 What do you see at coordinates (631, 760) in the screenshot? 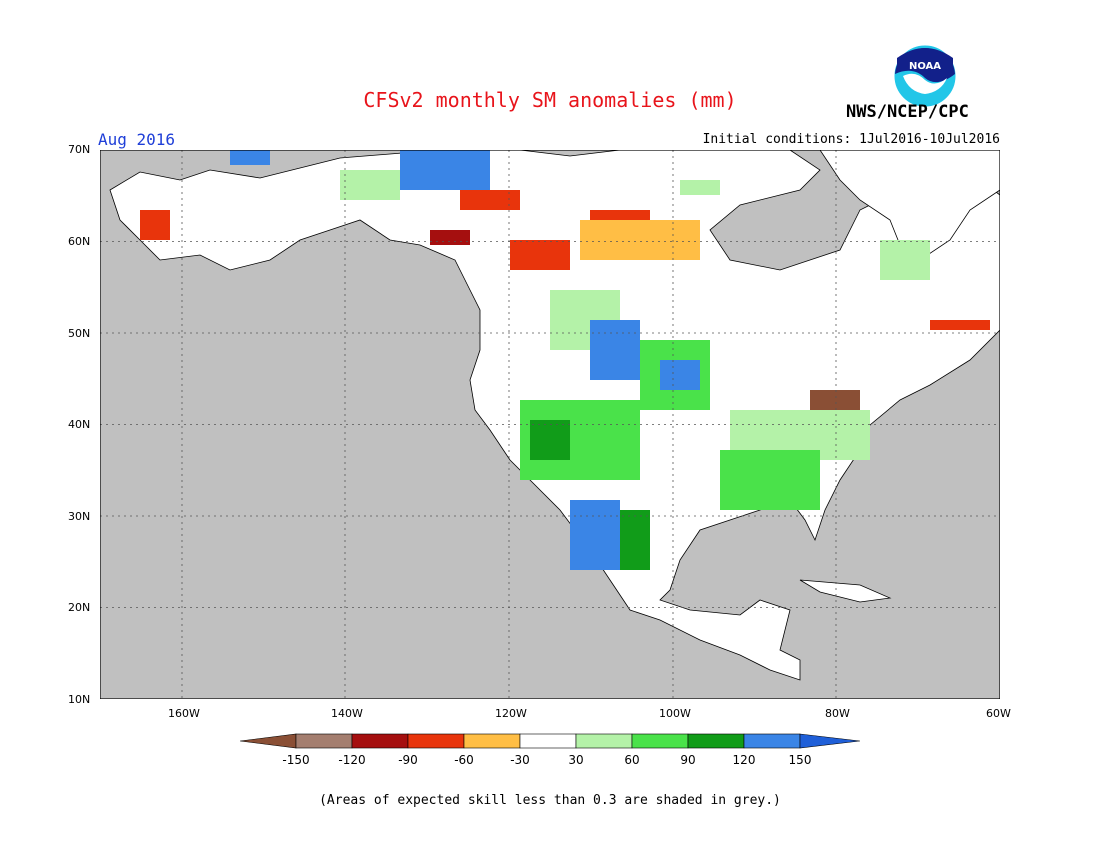
I see `legend-label: 60` at bounding box center [631, 760].